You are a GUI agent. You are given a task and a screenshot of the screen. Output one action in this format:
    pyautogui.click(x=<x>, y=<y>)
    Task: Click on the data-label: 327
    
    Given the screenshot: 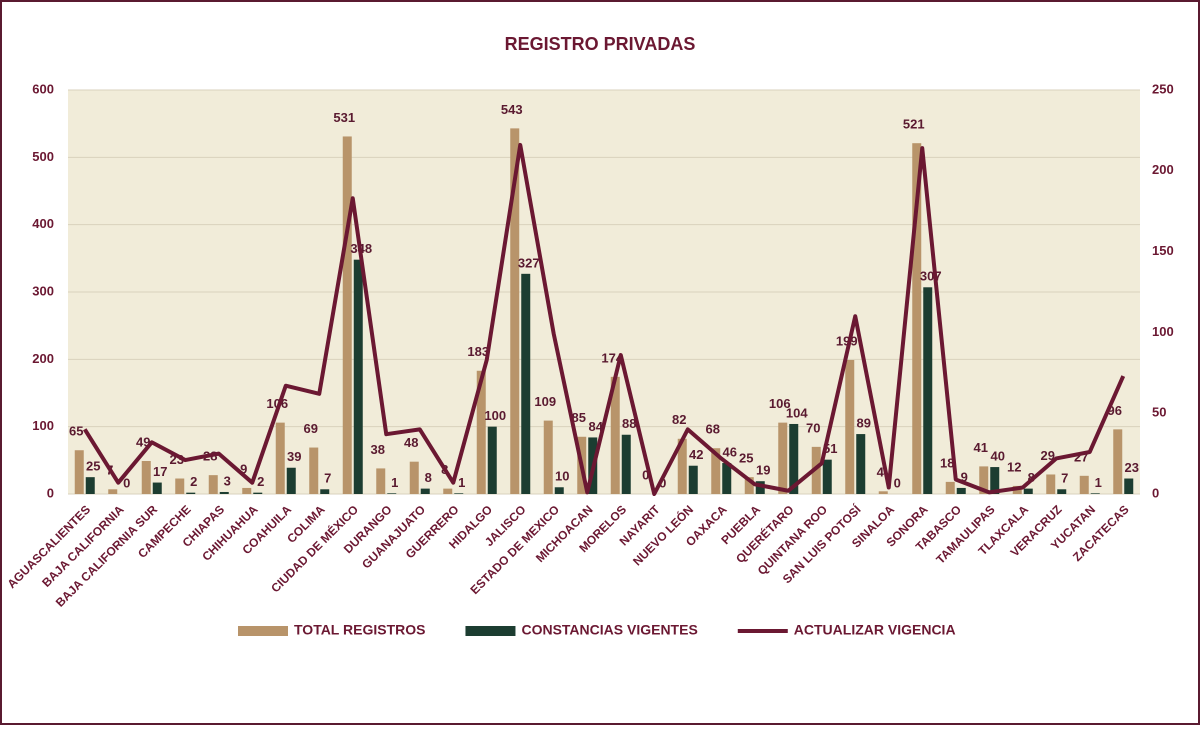 What is the action you would take?
    pyautogui.click(x=529, y=262)
    